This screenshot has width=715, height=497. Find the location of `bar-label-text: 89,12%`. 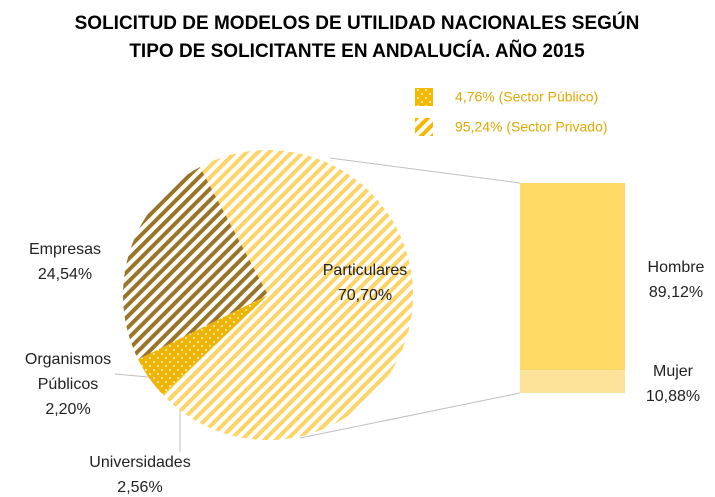

bar-label-text: 89,12% is located at coordinates (676, 292).